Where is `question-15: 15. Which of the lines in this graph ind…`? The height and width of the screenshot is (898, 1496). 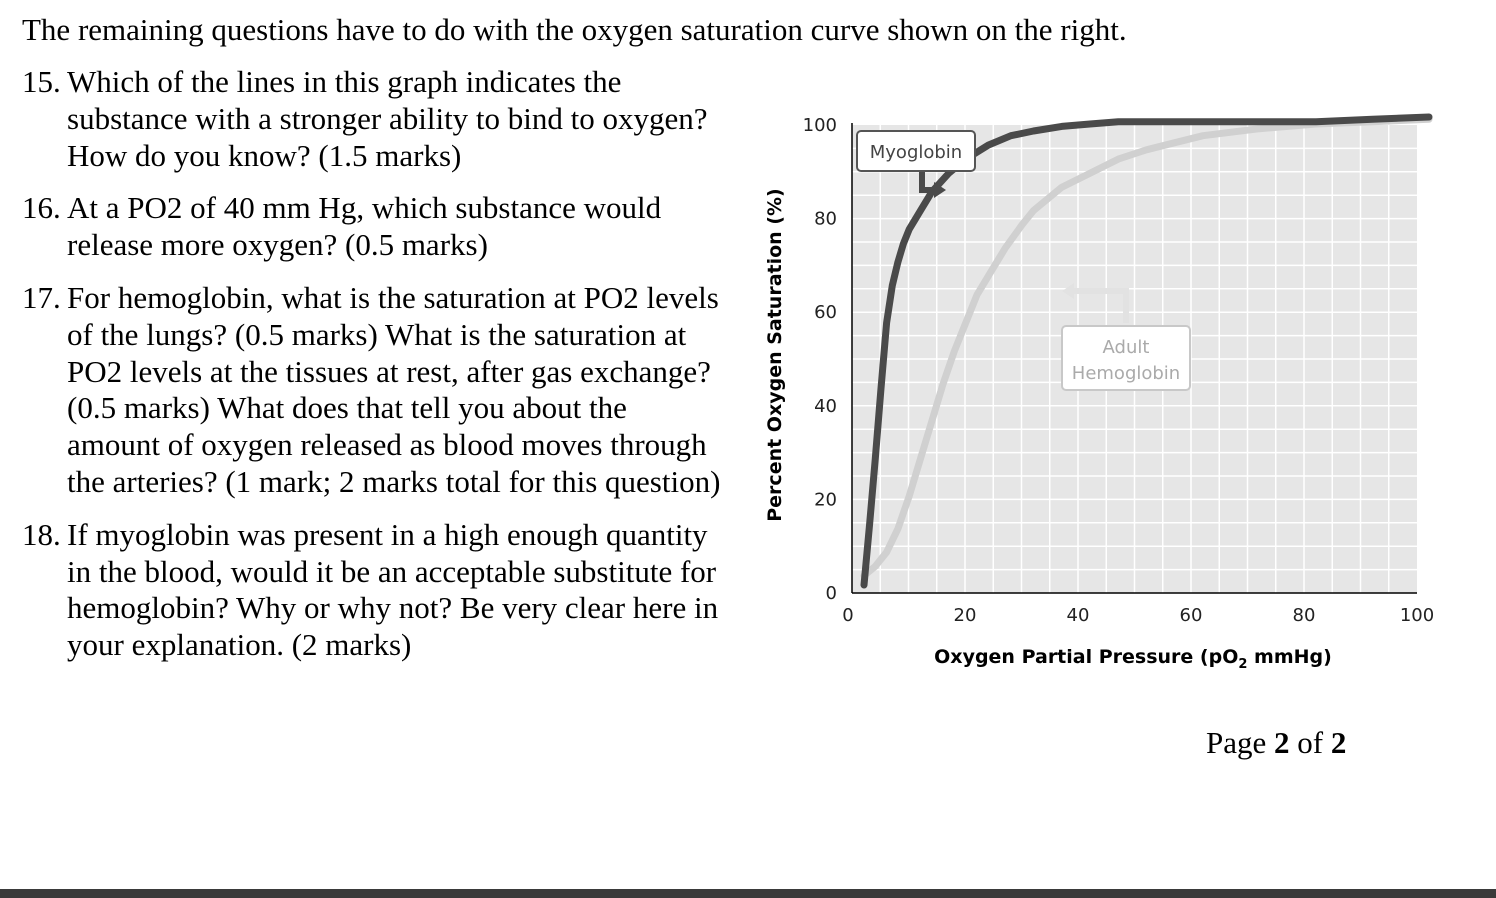
question-15: 15. Which of the lines in this graph ind… is located at coordinates (372, 119).